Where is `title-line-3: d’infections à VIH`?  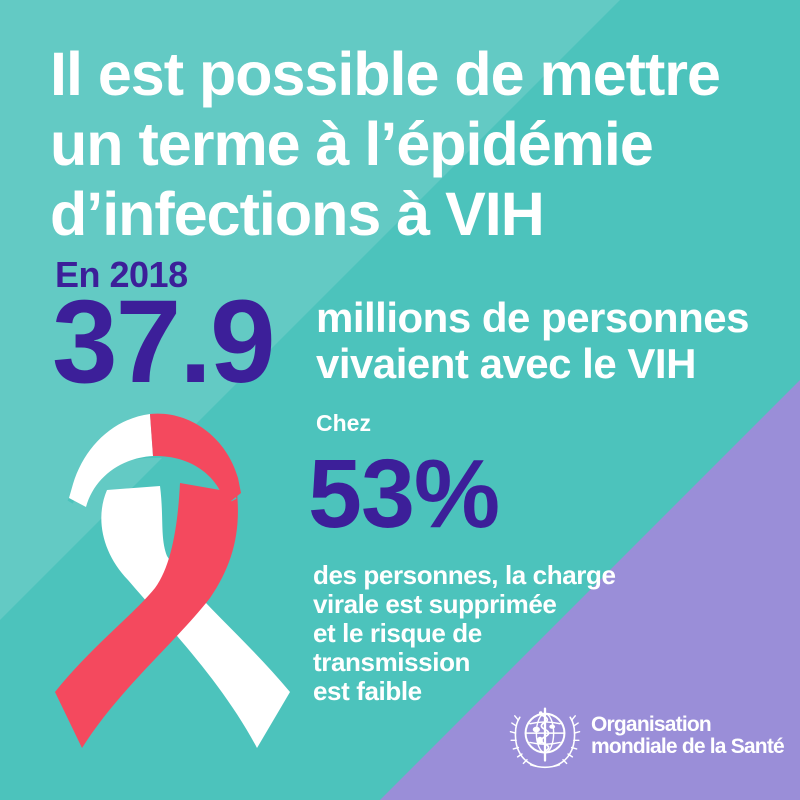 title-line-3: d’infections à VIH is located at coordinates (297, 214).